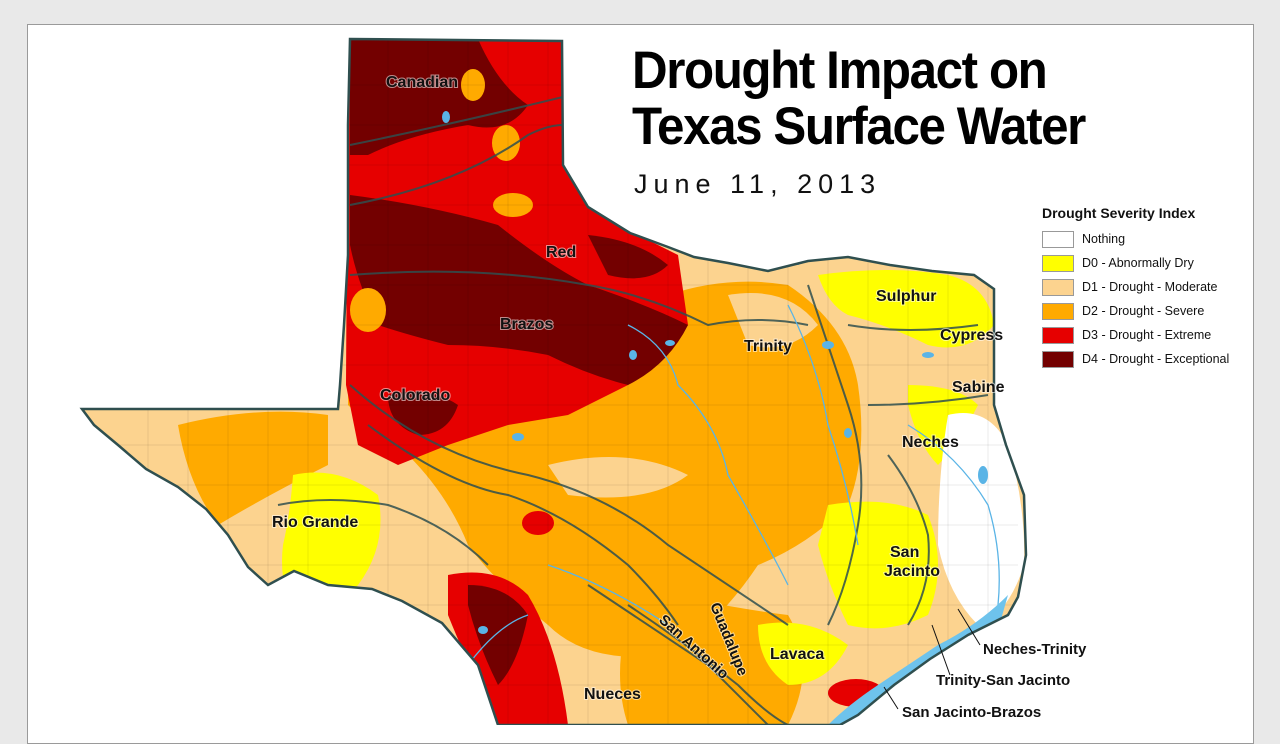 Image resolution: width=1280 pixels, height=744 pixels. Describe the element at coordinates (930, 442) in the screenshot. I see `basin-label-neches: Neches` at that location.